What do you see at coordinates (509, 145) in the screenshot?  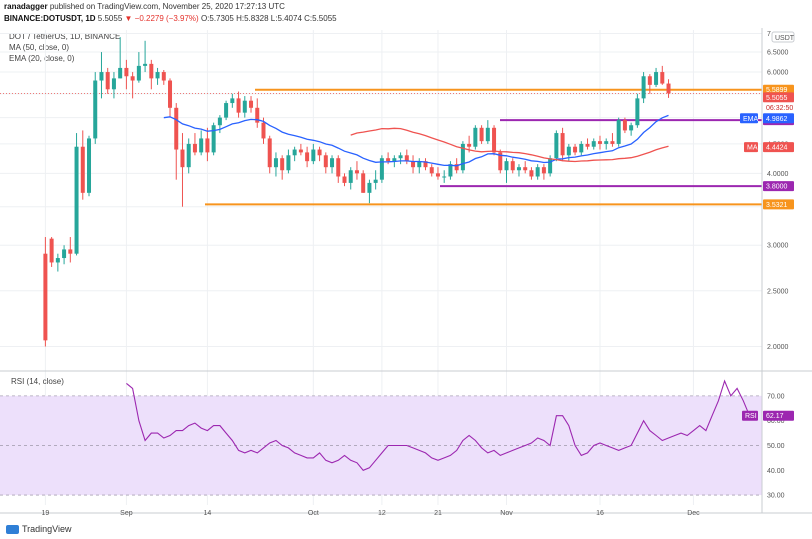 I see `ma-50-line` at bounding box center [509, 145].